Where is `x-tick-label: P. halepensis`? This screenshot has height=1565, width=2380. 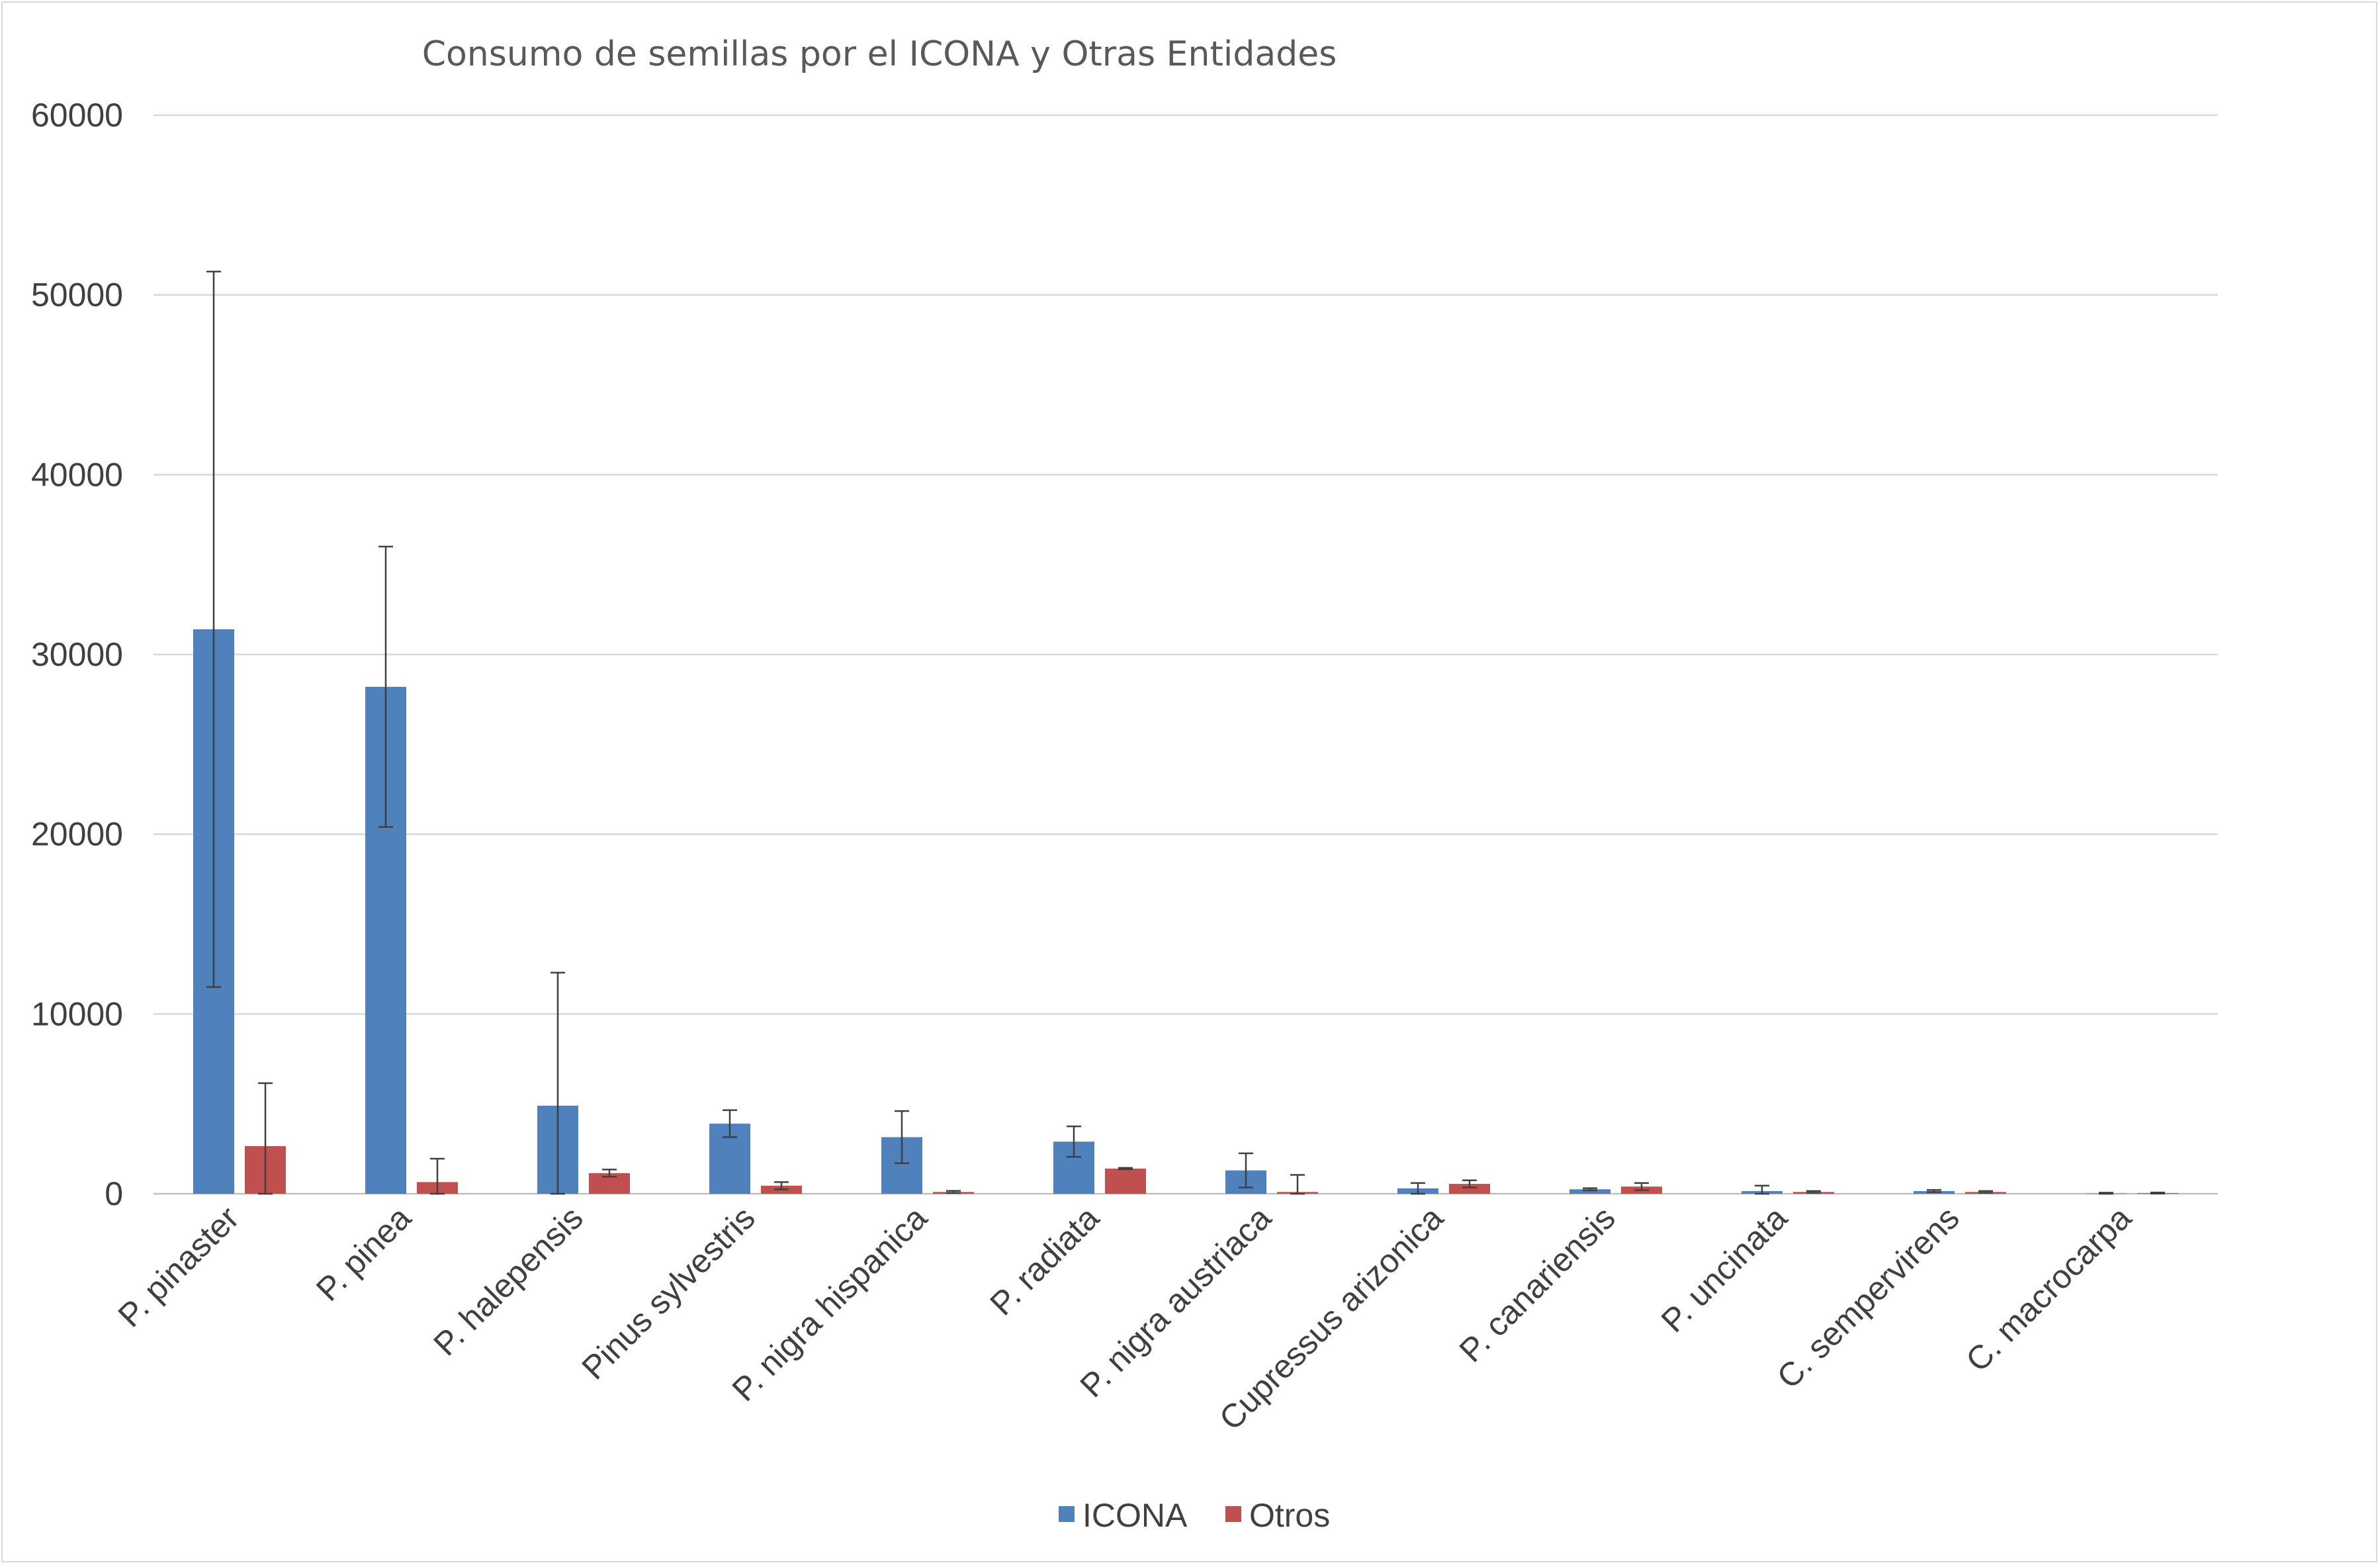 x-tick-label: P. halepensis is located at coordinates (508, 1281).